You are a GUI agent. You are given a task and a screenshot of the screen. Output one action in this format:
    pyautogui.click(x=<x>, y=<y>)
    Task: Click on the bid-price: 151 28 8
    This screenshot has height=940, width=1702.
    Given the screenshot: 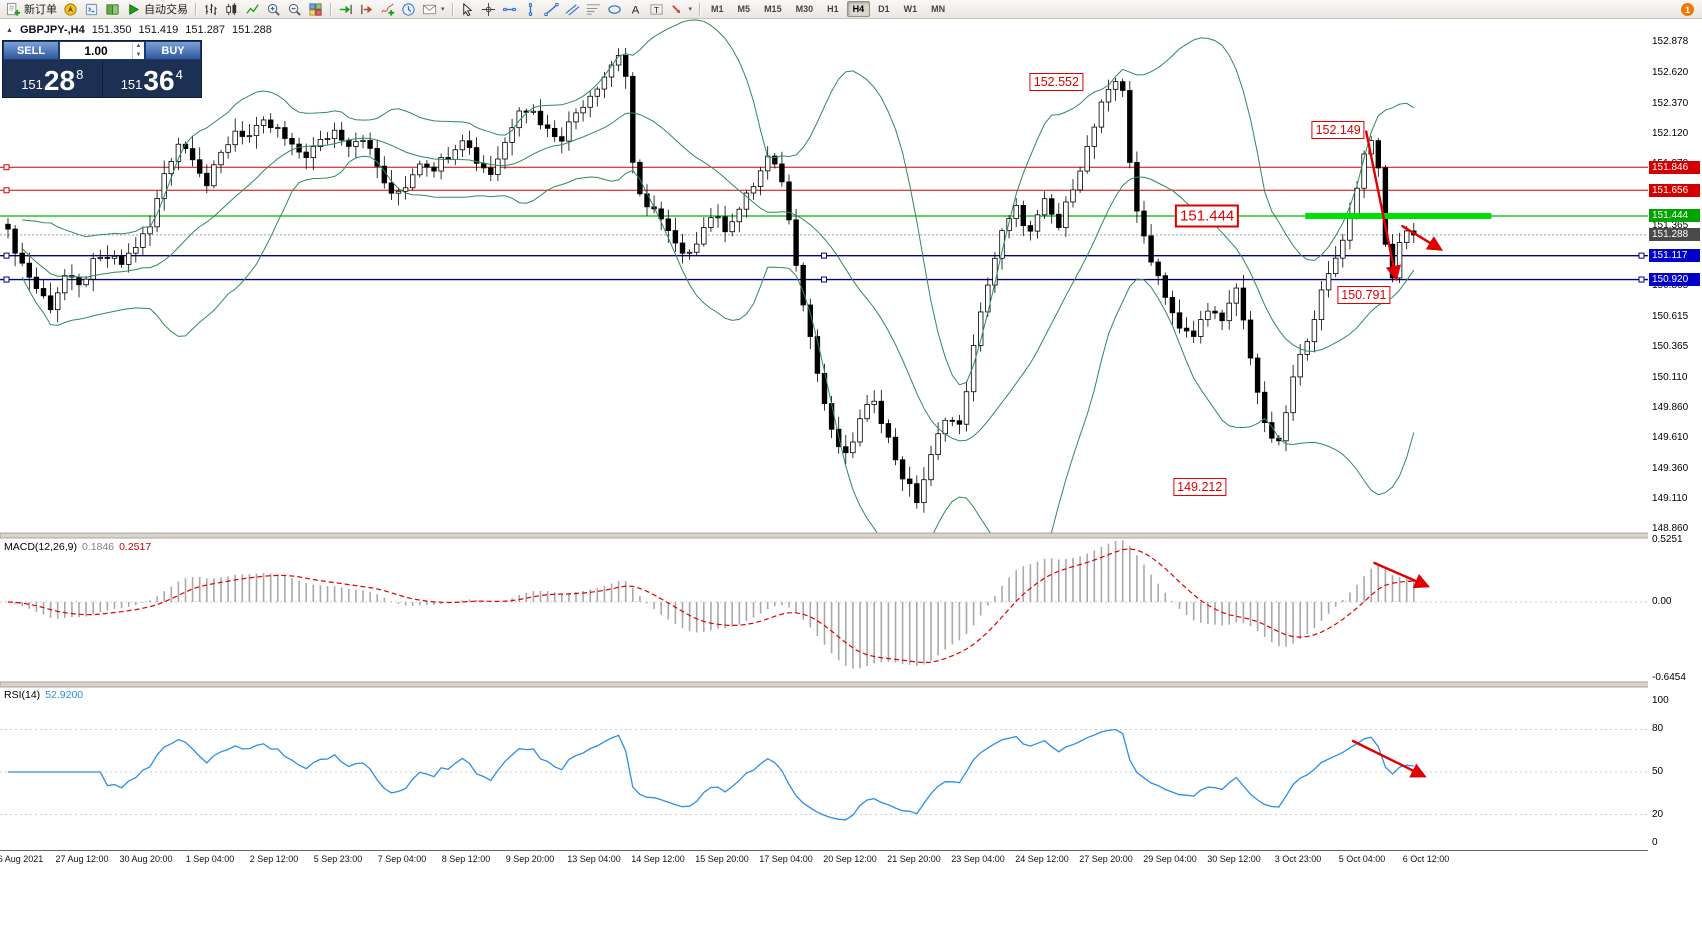 What is the action you would take?
    pyautogui.click(x=53, y=78)
    